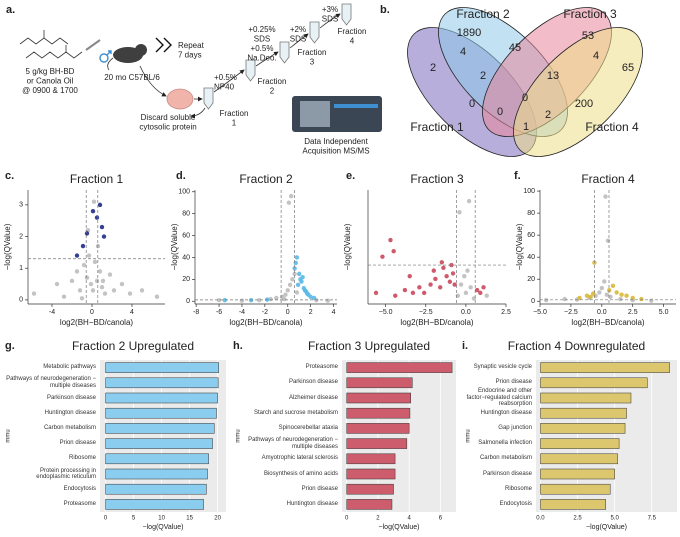 The width and height of the screenshot is (680, 537). I want to click on x-tick-label: 4, so click(132, 312).